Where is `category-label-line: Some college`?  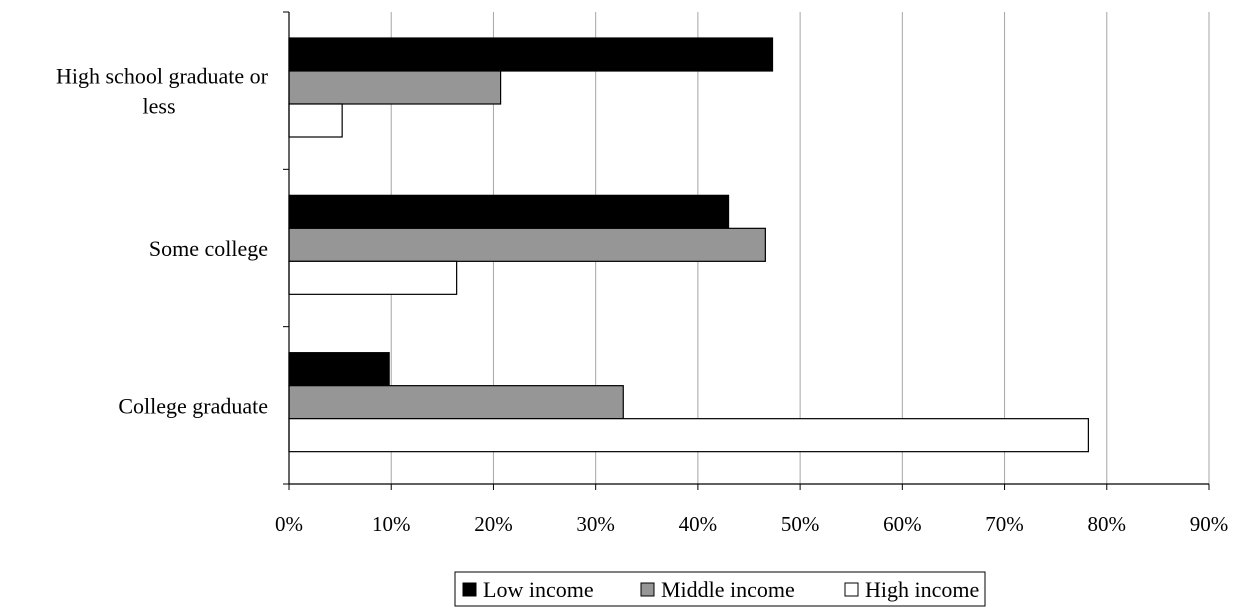
category-label-line: Some college is located at coordinates (208, 248).